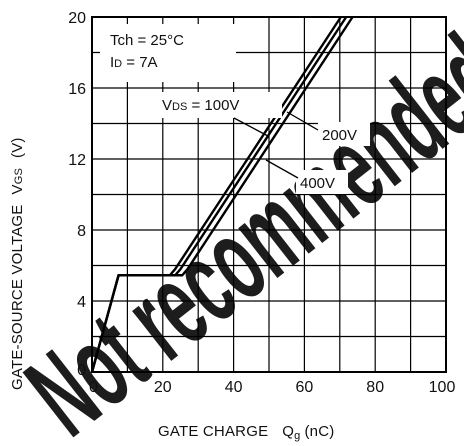 Image resolution: width=464 pixels, height=446 pixels. What do you see at coordinates (134, 62) in the screenshot?
I see `condition-drain-current: ID = 7A` at bounding box center [134, 62].